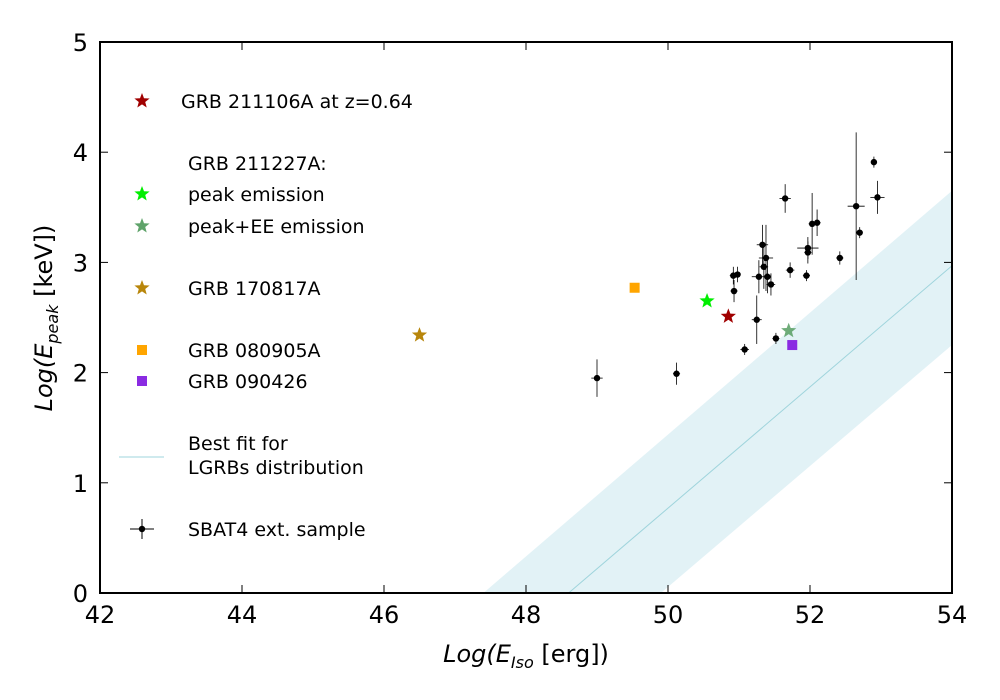 The height and width of the screenshot is (700, 1000). Describe the element at coordinates (238, 444) in the screenshot. I see `legend-label-bestfit-line1: Best fit for` at that location.